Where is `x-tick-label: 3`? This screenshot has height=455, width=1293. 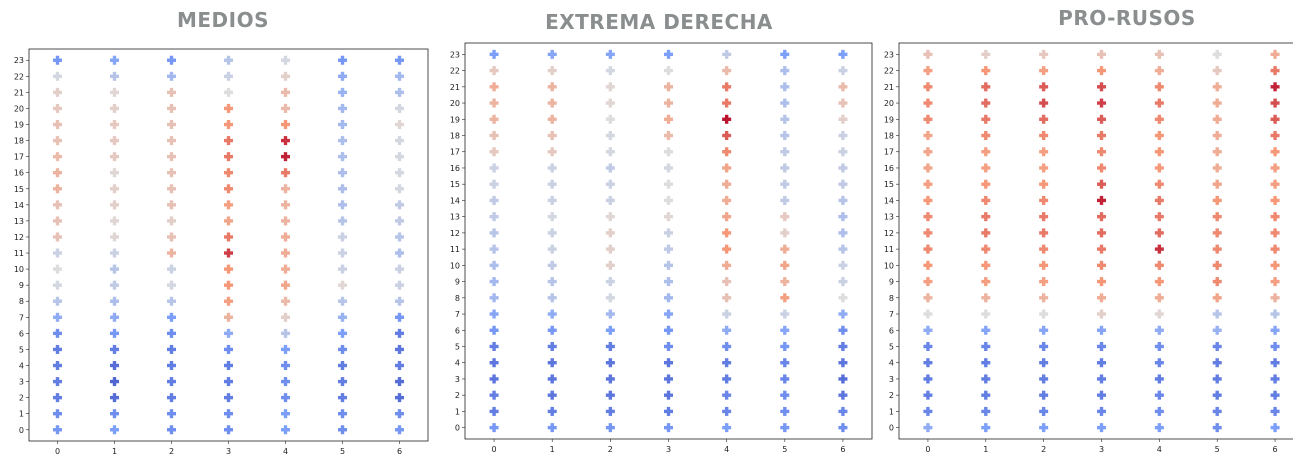 x-tick-label: 3 is located at coordinates (1101, 449).